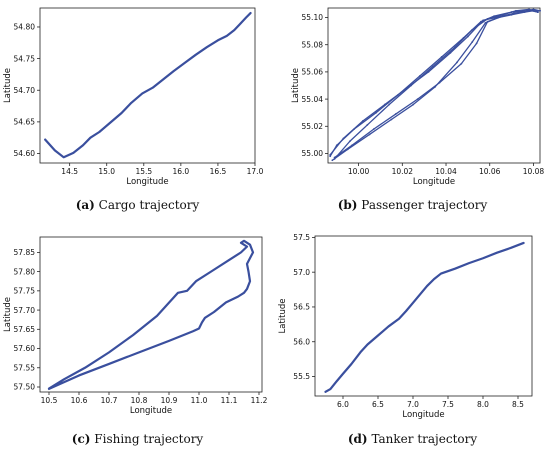 The height and width of the screenshot is (452, 550). What do you see at coordinates (424, 205) in the screenshot?
I see `caption-b-text: Passenger trajectory` at bounding box center [424, 205].